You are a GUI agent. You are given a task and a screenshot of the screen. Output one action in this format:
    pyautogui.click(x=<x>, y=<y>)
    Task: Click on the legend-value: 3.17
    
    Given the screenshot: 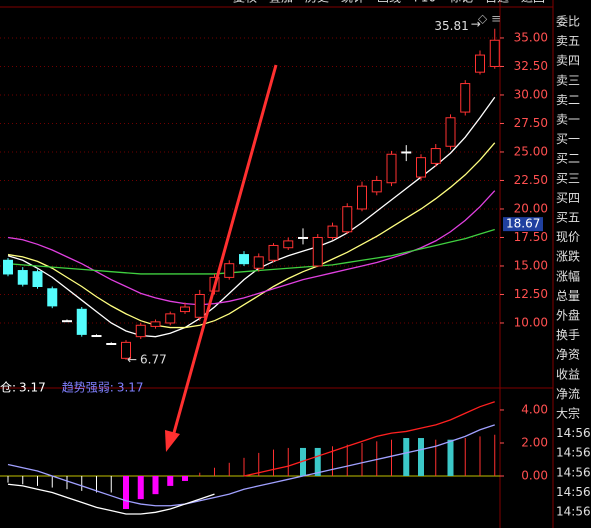 What is the action you would take?
    pyautogui.click(x=130, y=388)
    